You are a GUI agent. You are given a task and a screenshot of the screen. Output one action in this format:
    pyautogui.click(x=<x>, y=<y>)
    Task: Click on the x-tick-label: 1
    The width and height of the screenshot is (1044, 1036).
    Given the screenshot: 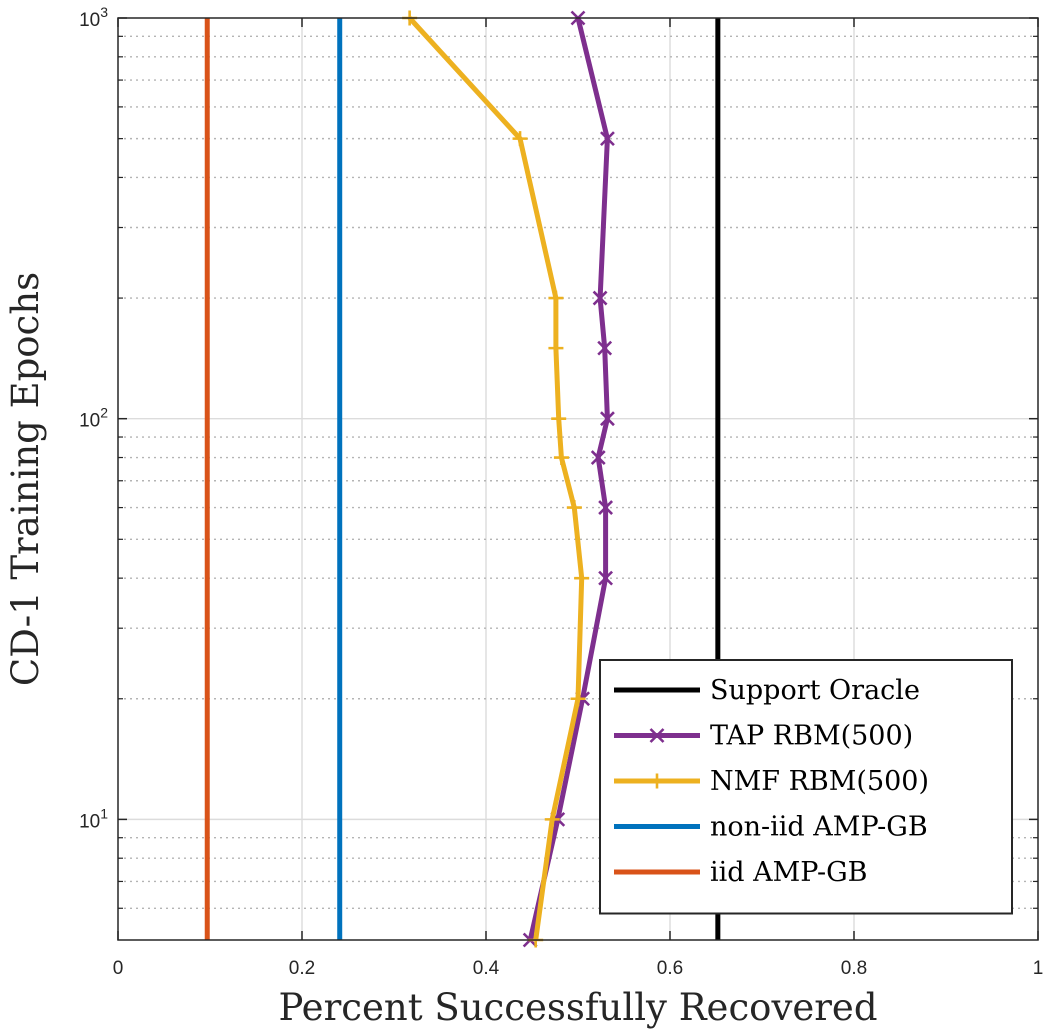 What is the action you would take?
    pyautogui.click(x=1038, y=968)
    